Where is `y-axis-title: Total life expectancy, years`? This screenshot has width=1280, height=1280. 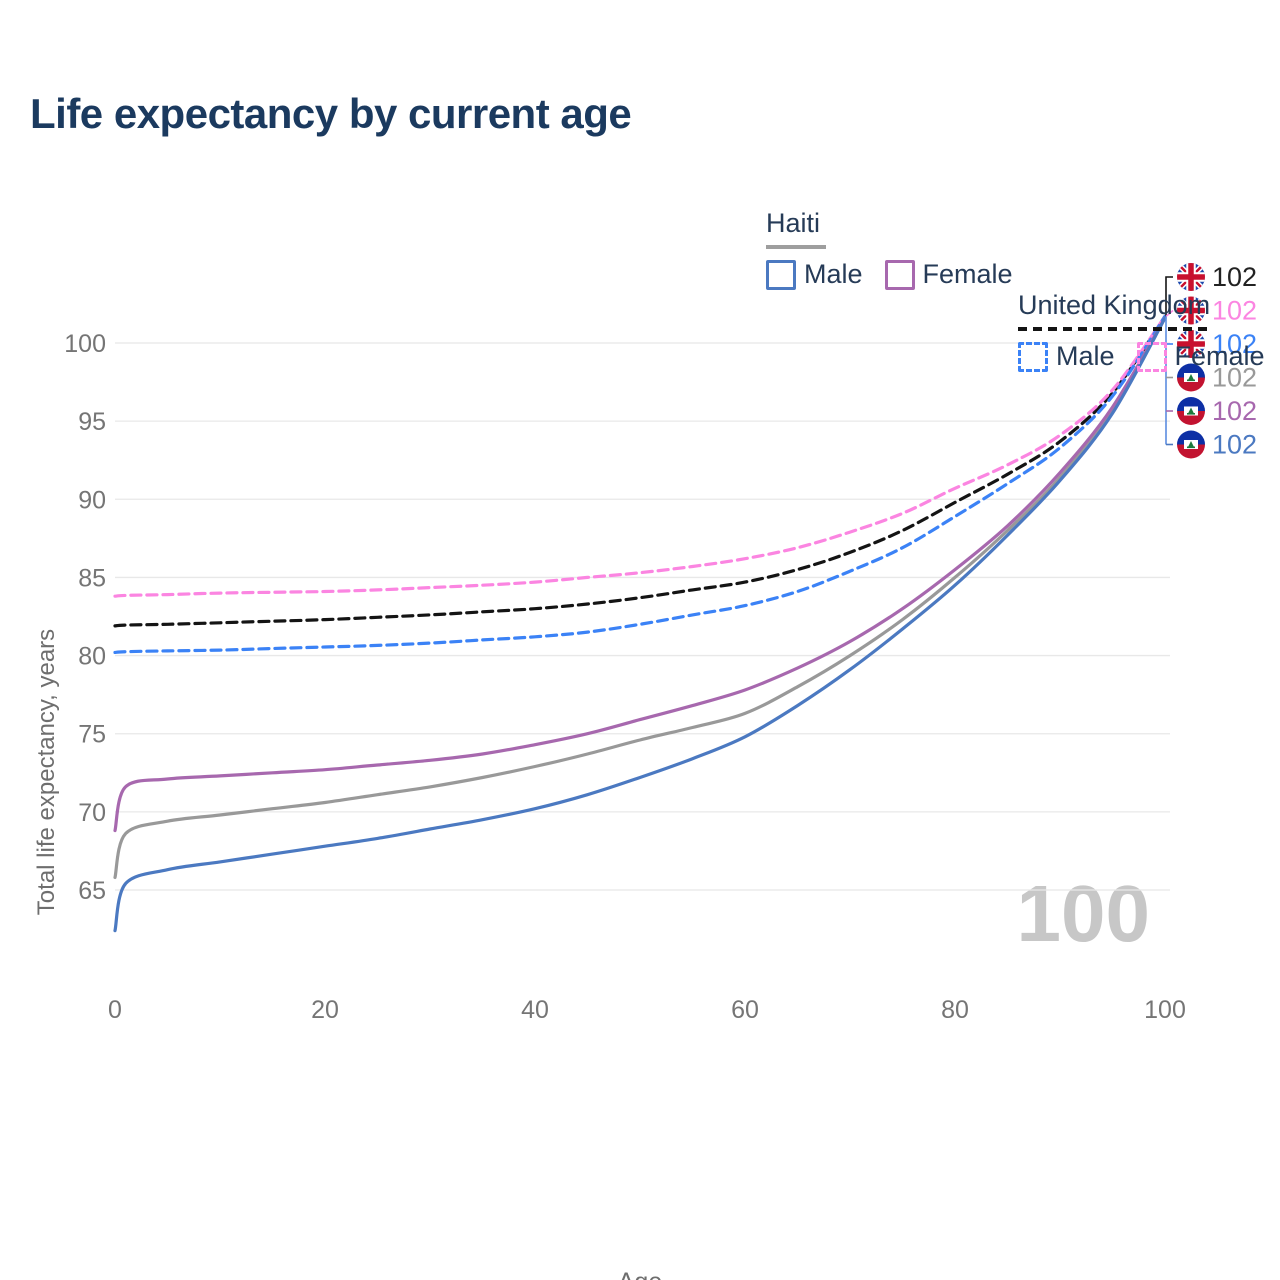 y-axis-title: Total life expectancy, years is located at coordinates (46, 772).